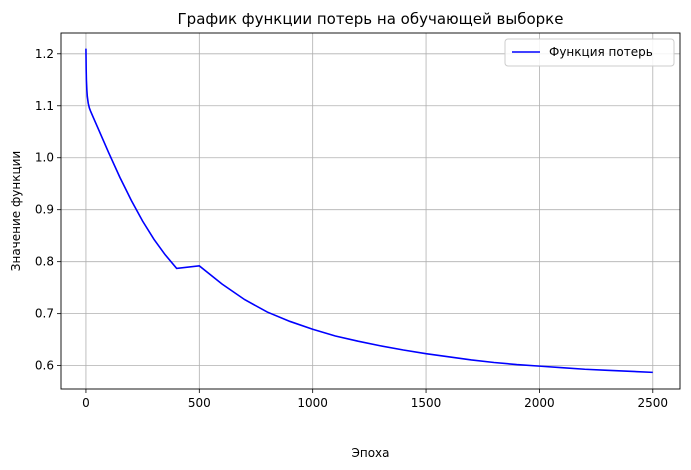 Image resolution: width=691 pixels, height=470 pixels. I want to click on y-tick-label: 1.1, so click(44, 106).